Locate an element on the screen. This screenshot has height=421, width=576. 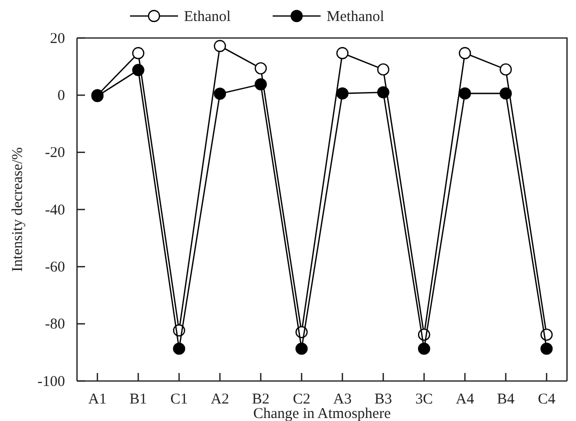
y-tick-label: -100 is located at coordinates (51, 382).